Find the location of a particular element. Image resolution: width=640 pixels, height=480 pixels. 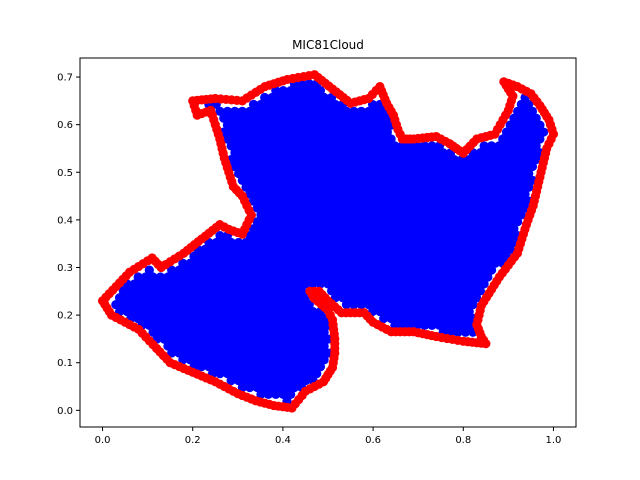

x-tick-label: 0.0 is located at coordinates (103, 440).